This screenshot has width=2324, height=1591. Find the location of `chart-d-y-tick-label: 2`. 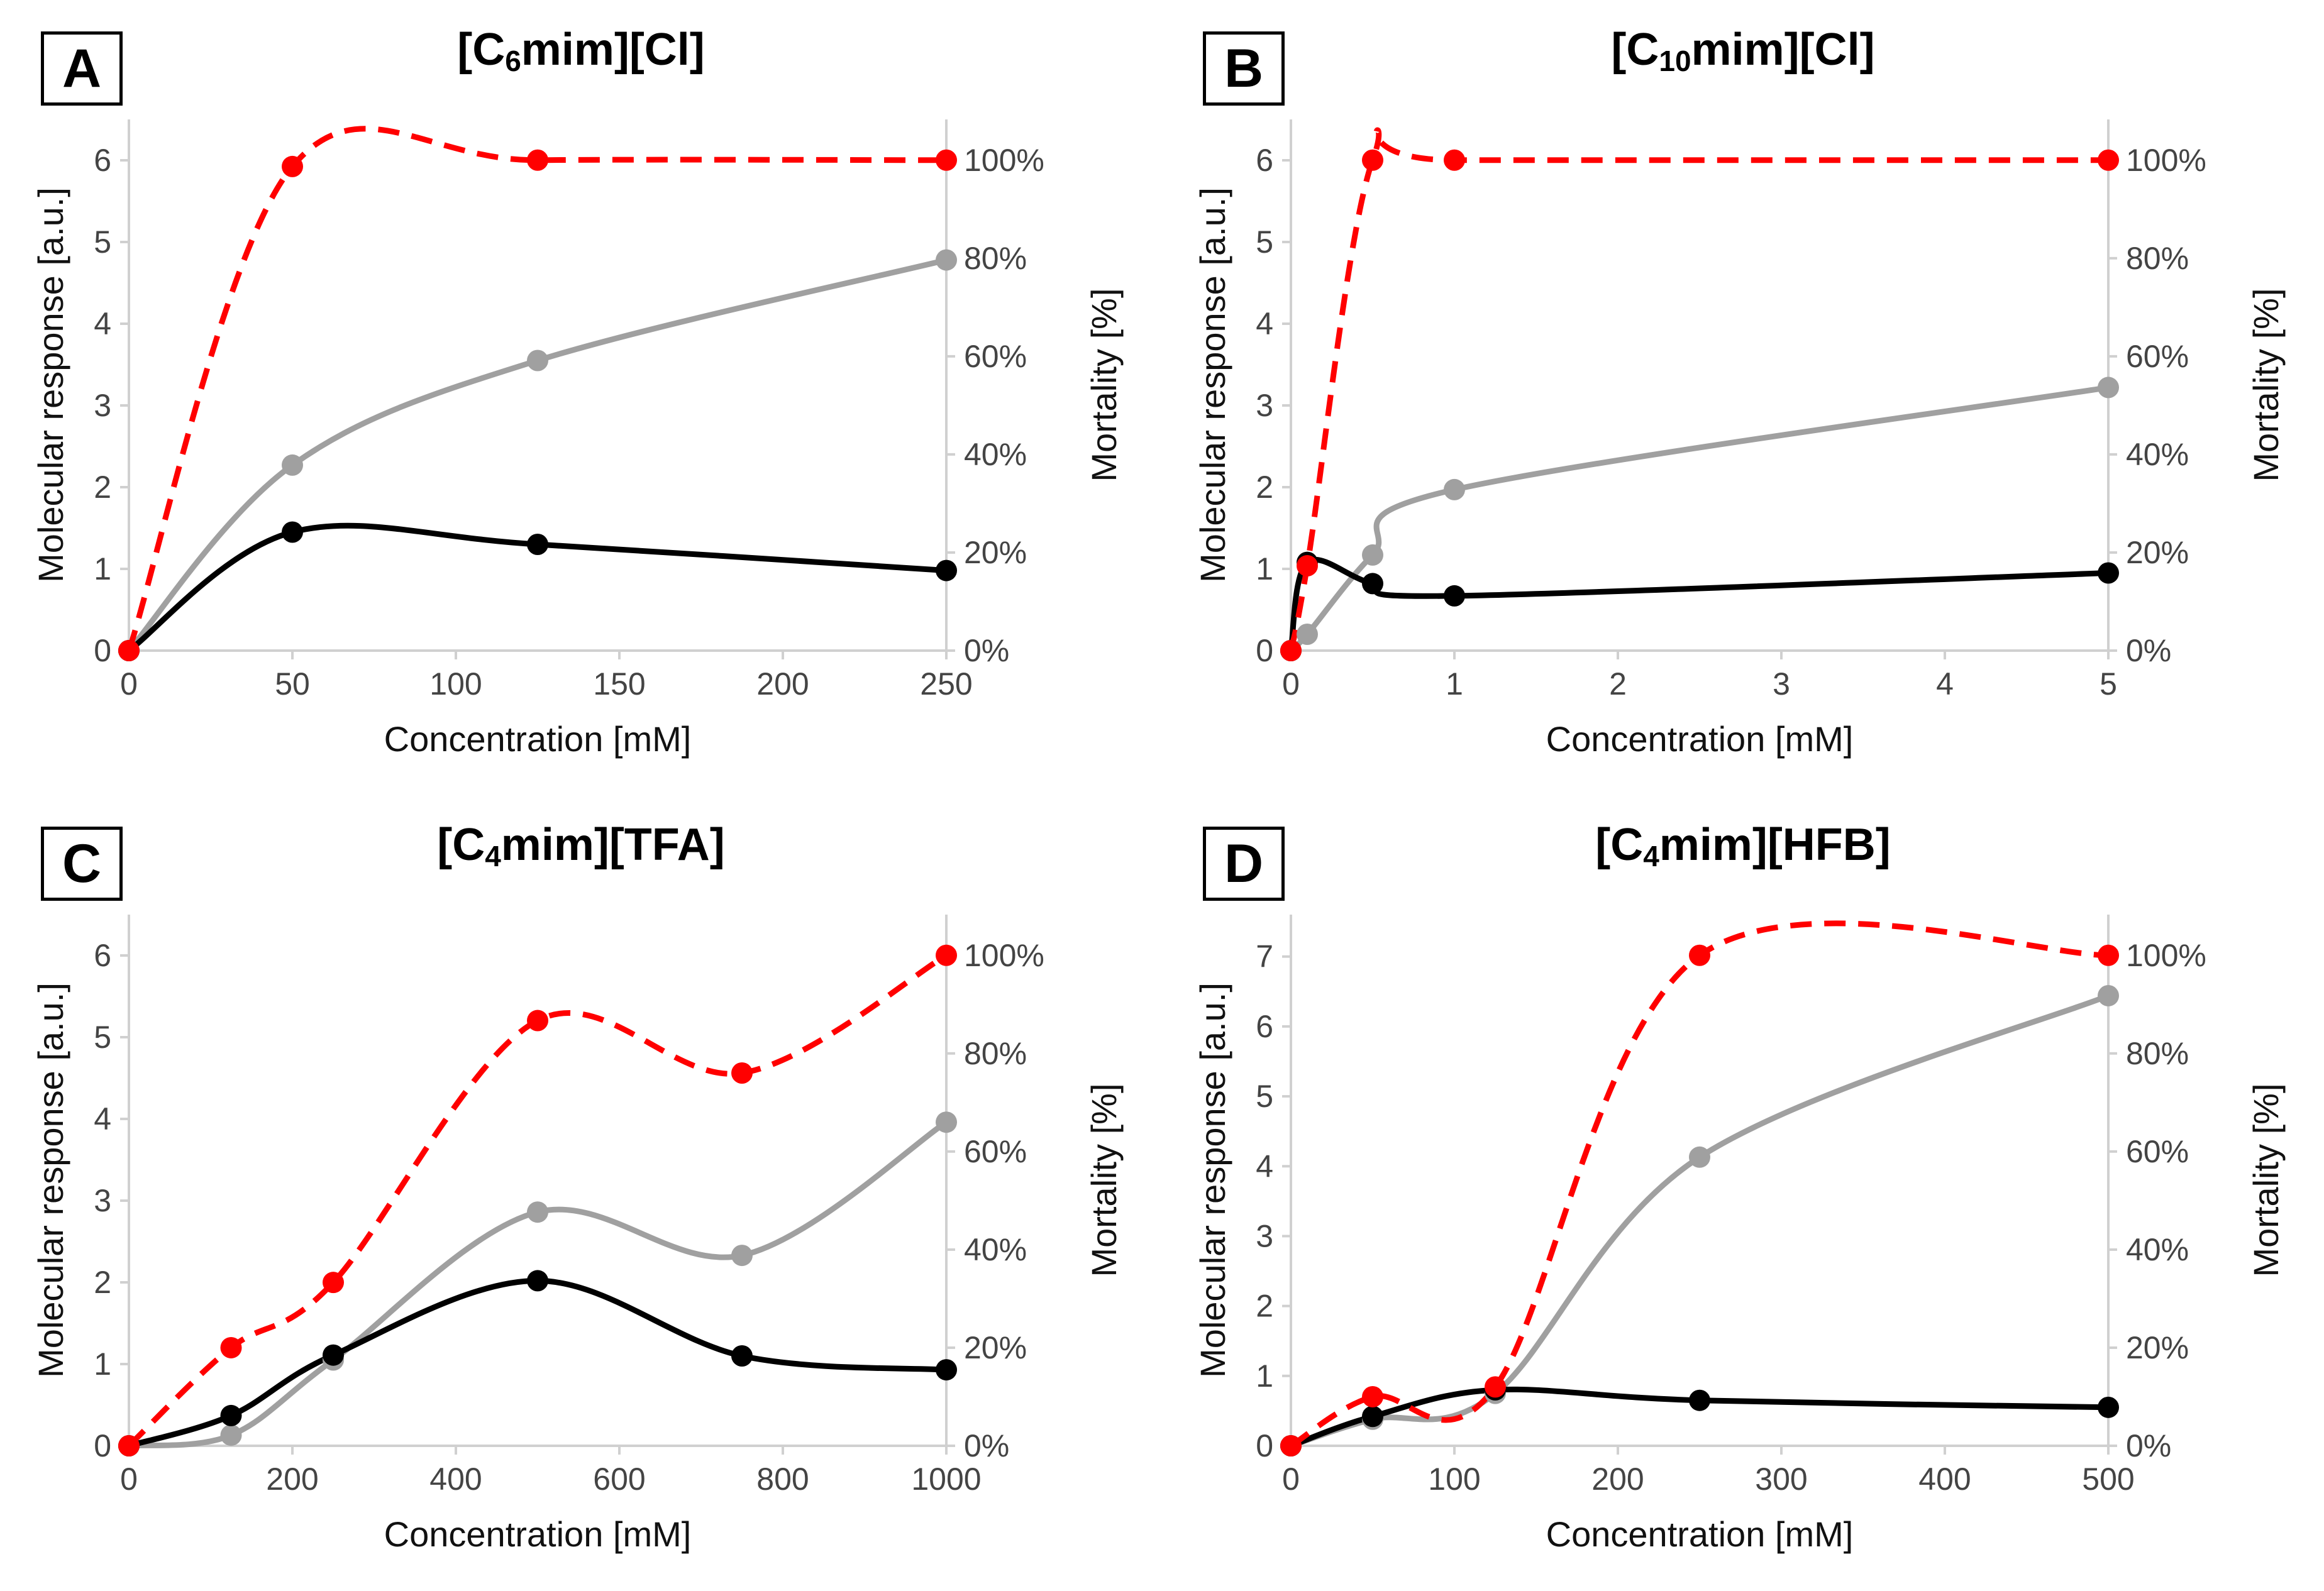

chart-d-y-tick-label: 2 is located at coordinates (1264, 1306).